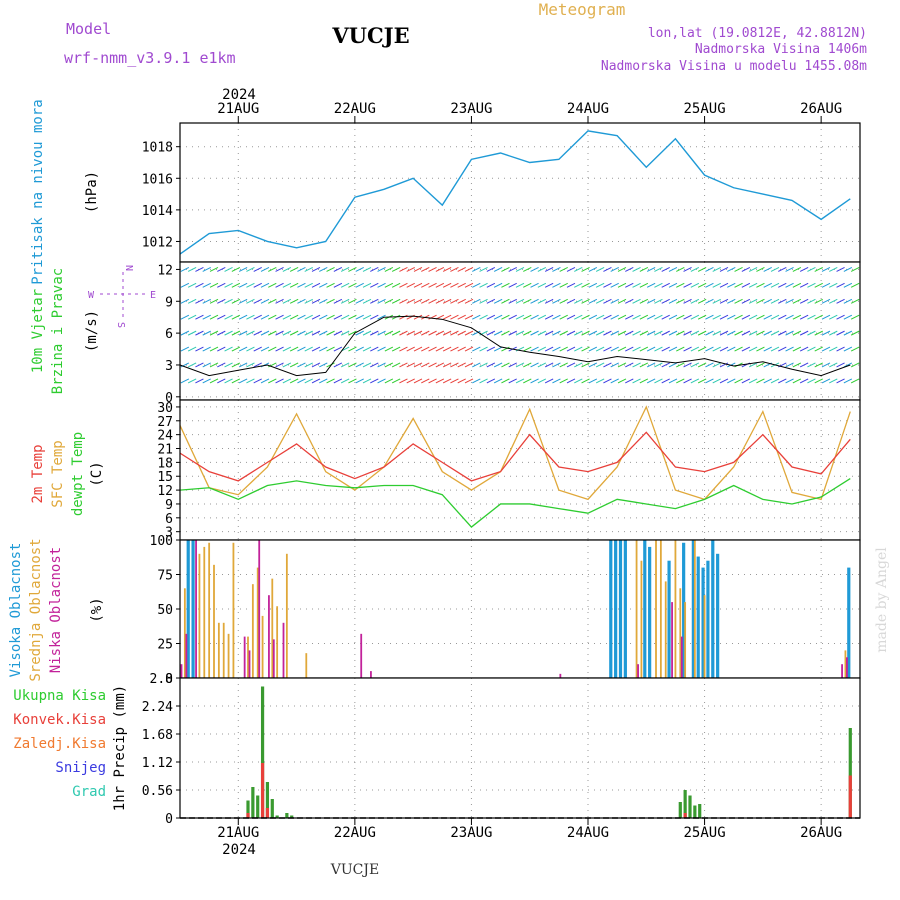 The image size is (900, 900). What do you see at coordinates (582, 9) in the screenshot?
I see `meteogram-label: Meteogram` at bounding box center [582, 9].